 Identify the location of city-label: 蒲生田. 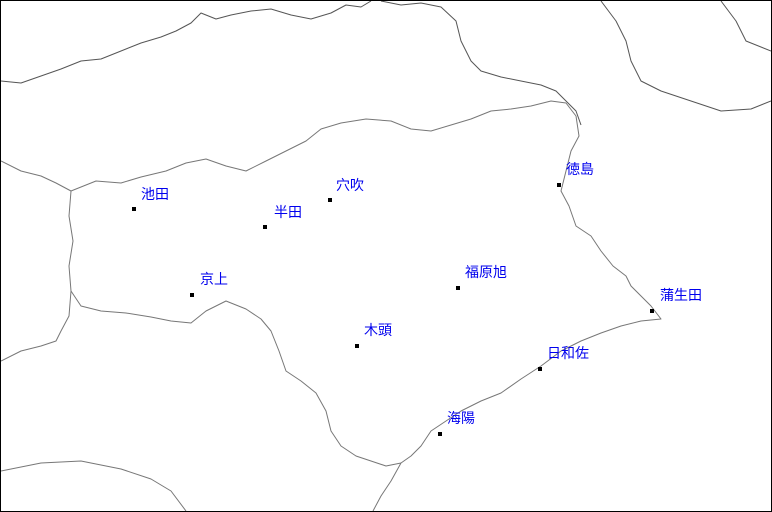
(681, 296).